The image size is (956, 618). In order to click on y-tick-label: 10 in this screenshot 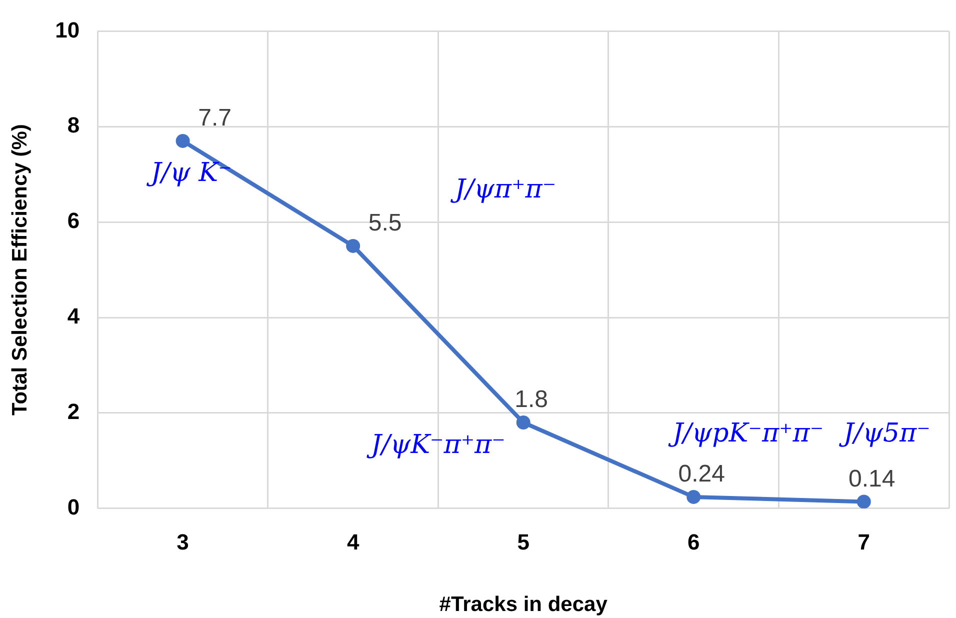, I will do `click(67, 29)`.